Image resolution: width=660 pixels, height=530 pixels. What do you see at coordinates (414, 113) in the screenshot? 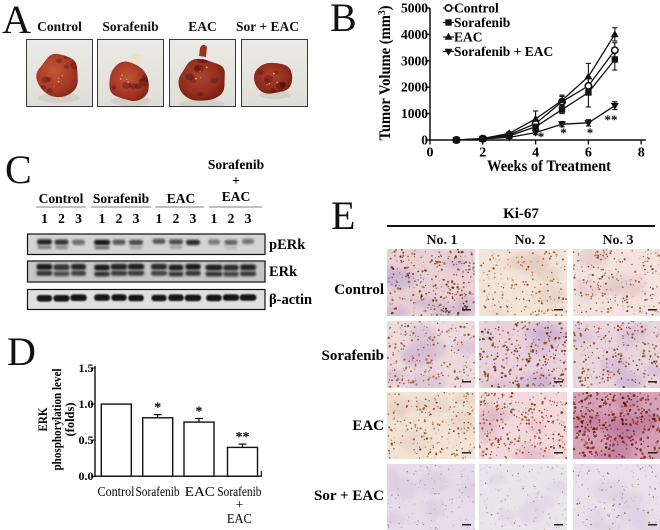
I see `svg-text: 1000` at bounding box center [414, 113].